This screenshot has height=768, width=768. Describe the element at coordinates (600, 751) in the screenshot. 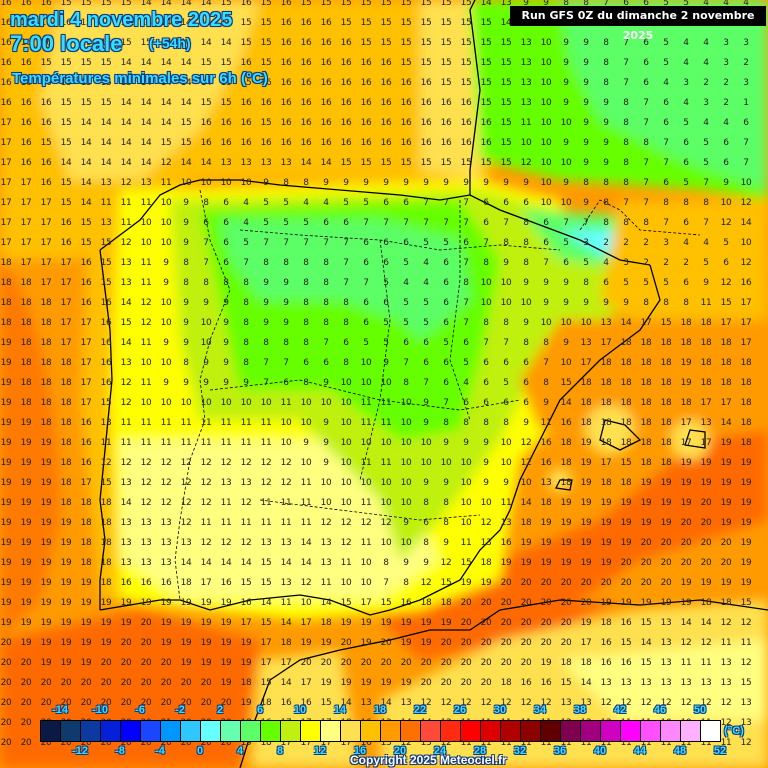

I see `colorbar-bottom-label: 40` at that location.